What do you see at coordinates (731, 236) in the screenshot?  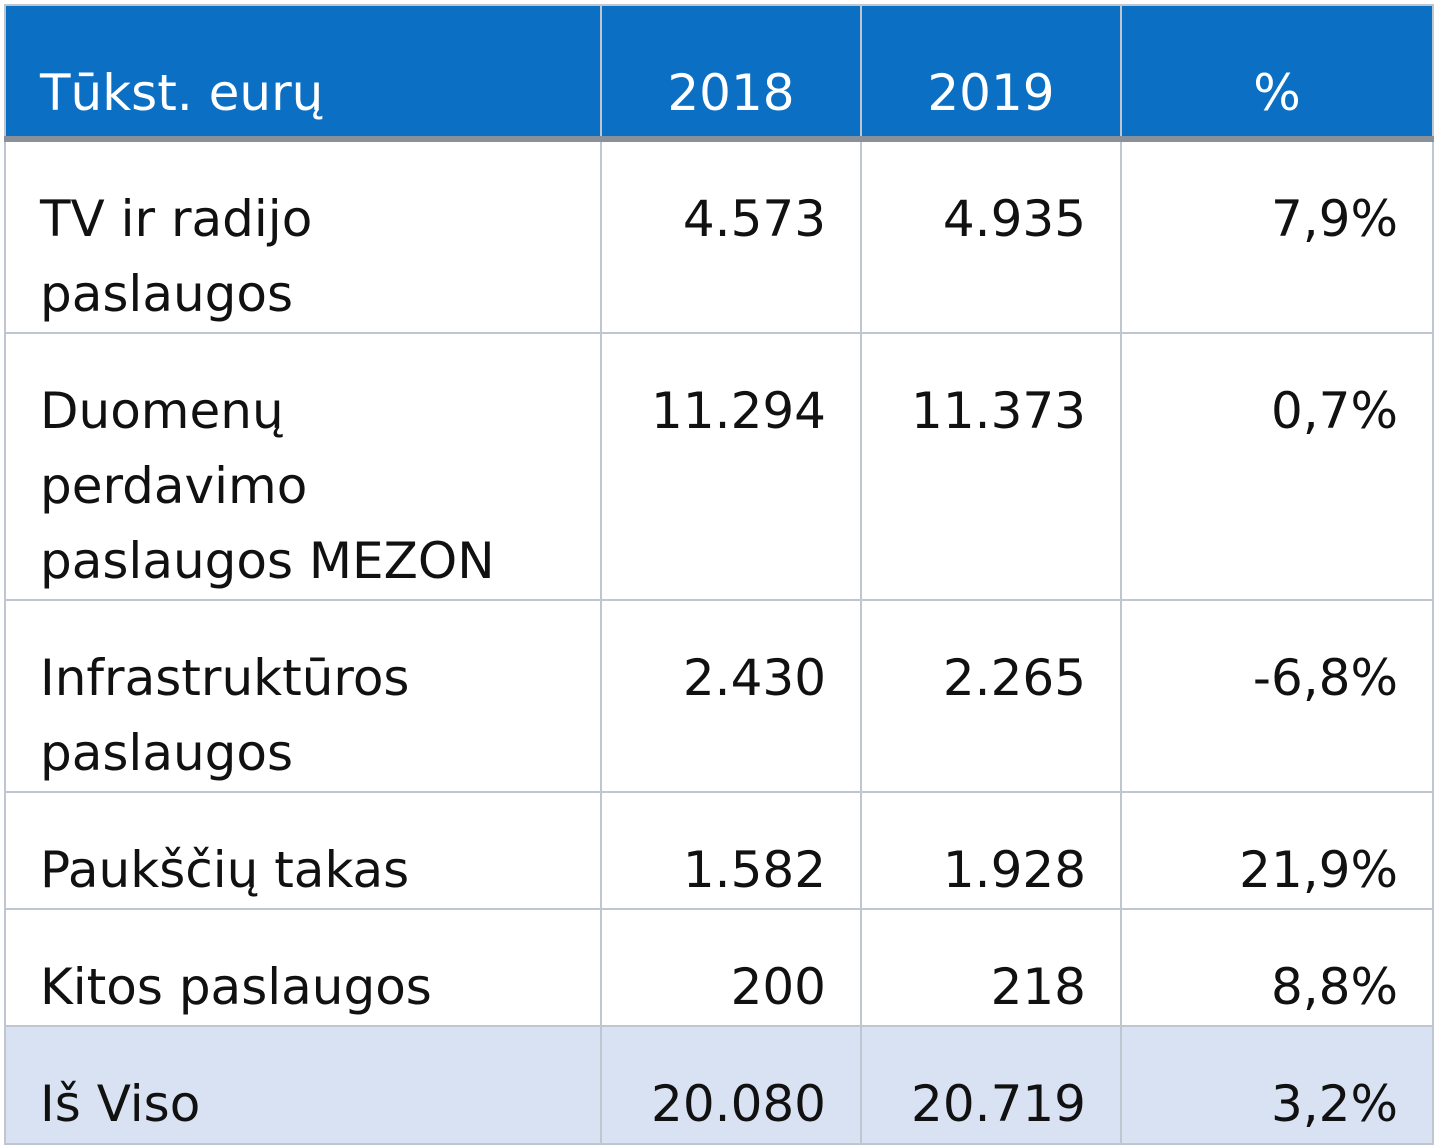 I see `row-value-2018: 4.573` at bounding box center [731, 236].